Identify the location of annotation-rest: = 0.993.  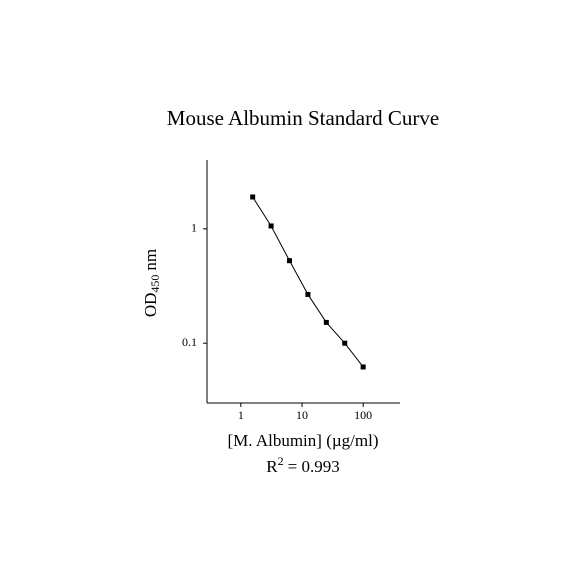
(314, 466).